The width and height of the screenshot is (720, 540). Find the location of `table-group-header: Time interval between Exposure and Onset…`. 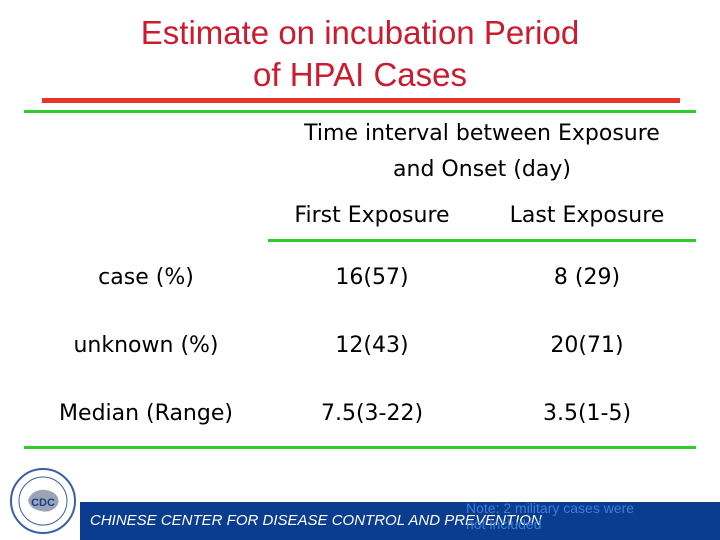

table-group-header: Time interval between Exposure and Onset… is located at coordinates (482, 152).